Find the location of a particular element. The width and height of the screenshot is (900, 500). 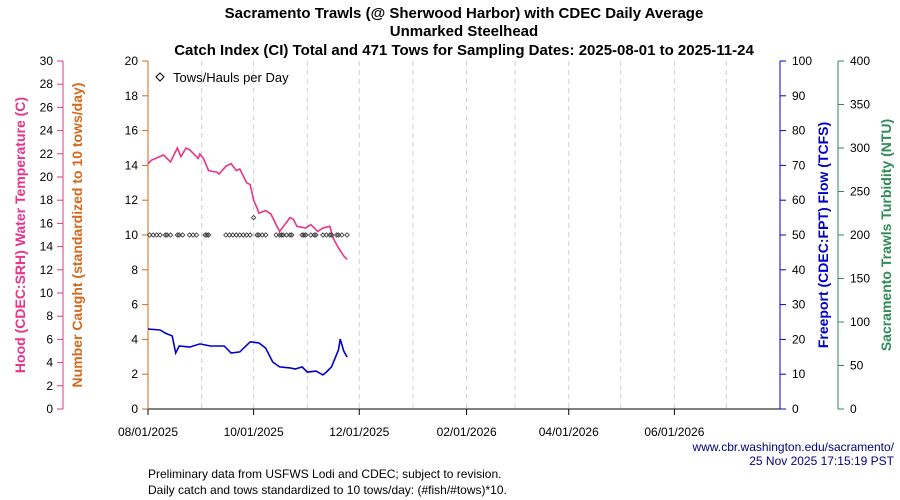

catch-tick-label: 6 is located at coordinates (134, 305).